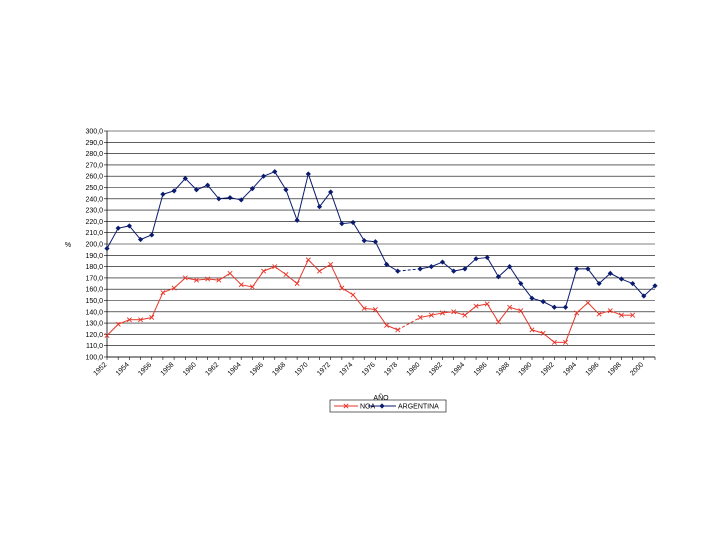  I want to click on x-tick-label: 1954, so click(123, 369).